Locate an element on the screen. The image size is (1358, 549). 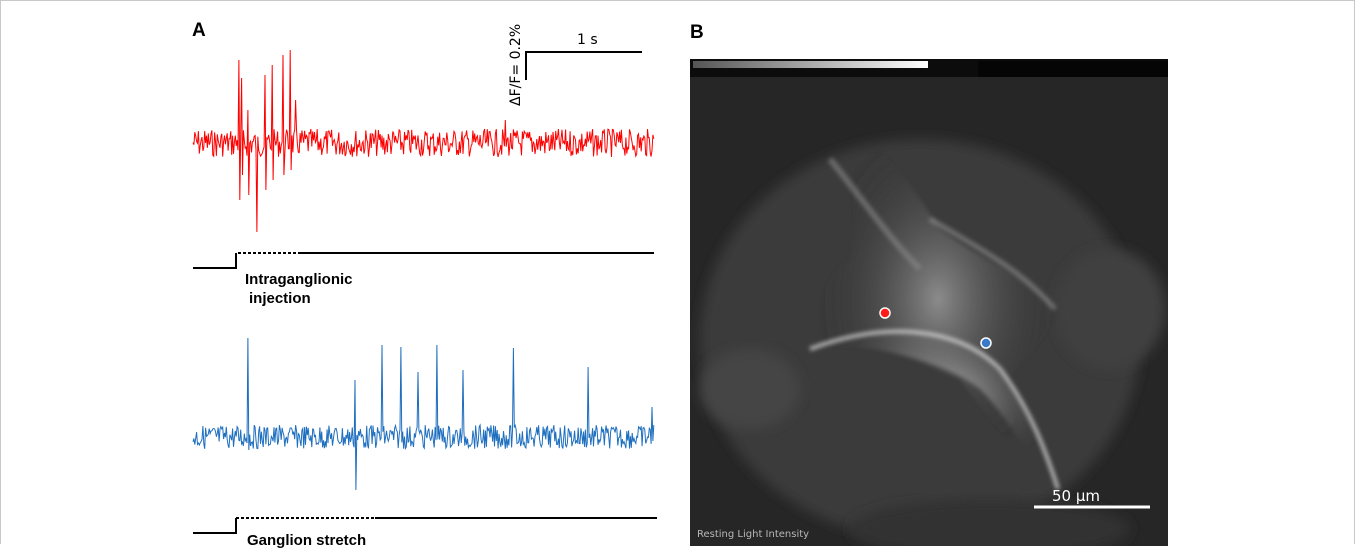
red-trace-line is located at coordinates (423, 141).